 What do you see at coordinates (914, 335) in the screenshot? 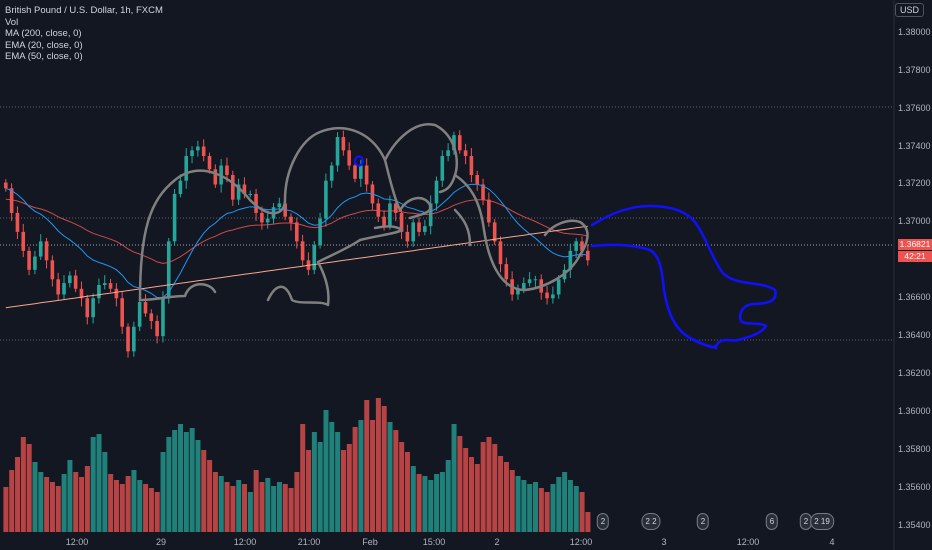
I see `price-tick: 1.36400` at bounding box center [914, 335].